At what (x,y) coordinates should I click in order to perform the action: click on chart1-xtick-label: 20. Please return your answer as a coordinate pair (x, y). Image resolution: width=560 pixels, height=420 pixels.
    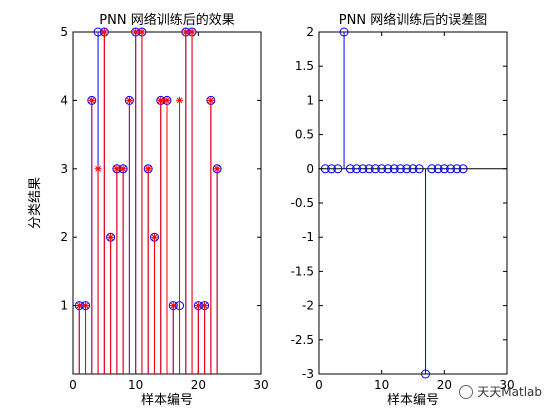
    Looking at the image, I should click on (198, 385).